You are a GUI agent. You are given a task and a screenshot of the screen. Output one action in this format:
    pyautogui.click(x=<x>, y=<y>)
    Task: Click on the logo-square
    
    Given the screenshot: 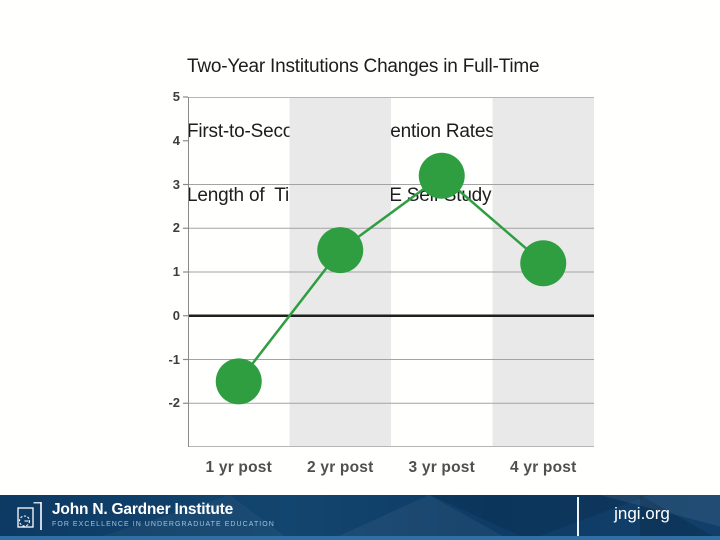 What is the action you would take?
    pyautogui.click(x=25, y=517)
    